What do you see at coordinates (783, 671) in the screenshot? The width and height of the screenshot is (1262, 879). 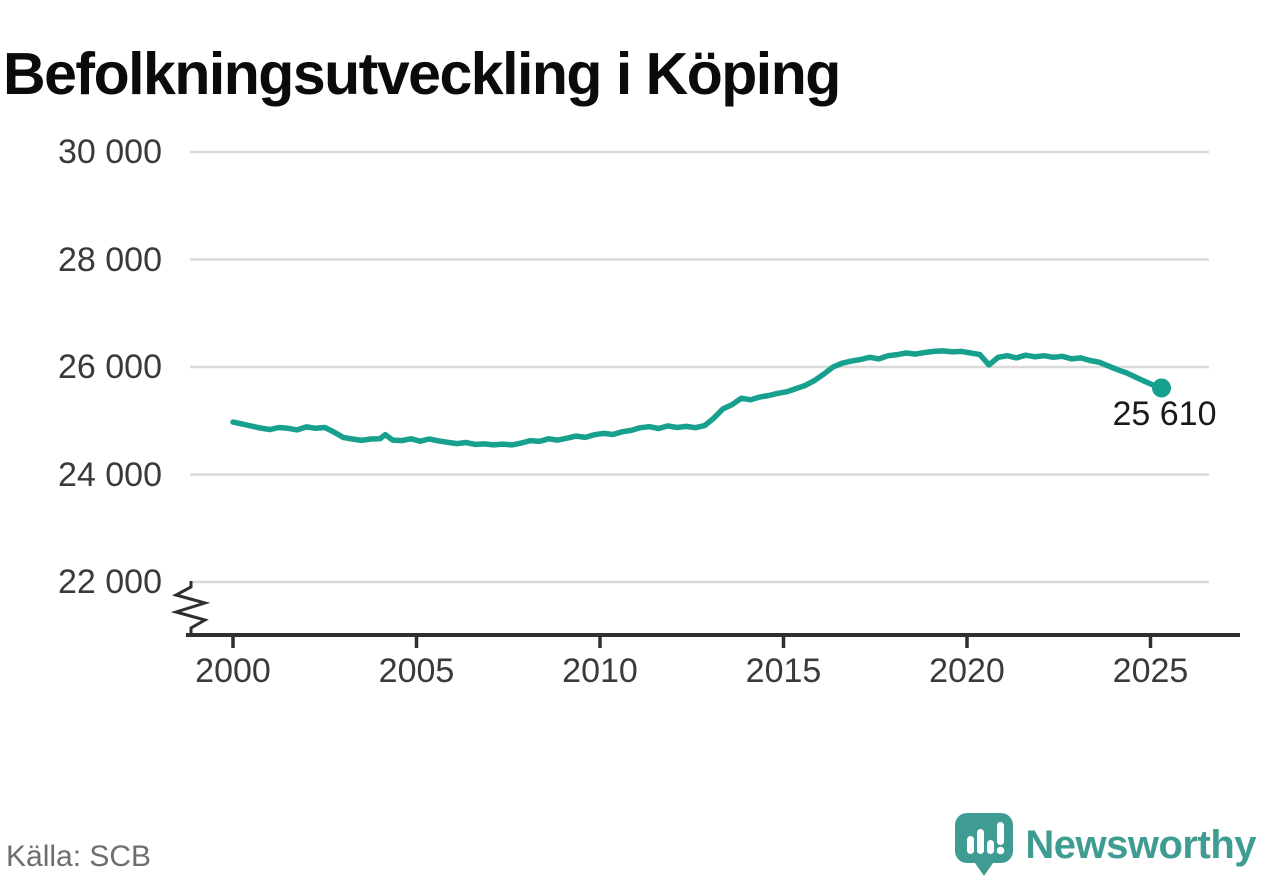 I see `x-tick-label: 2015` at bounding box center [783, 671].